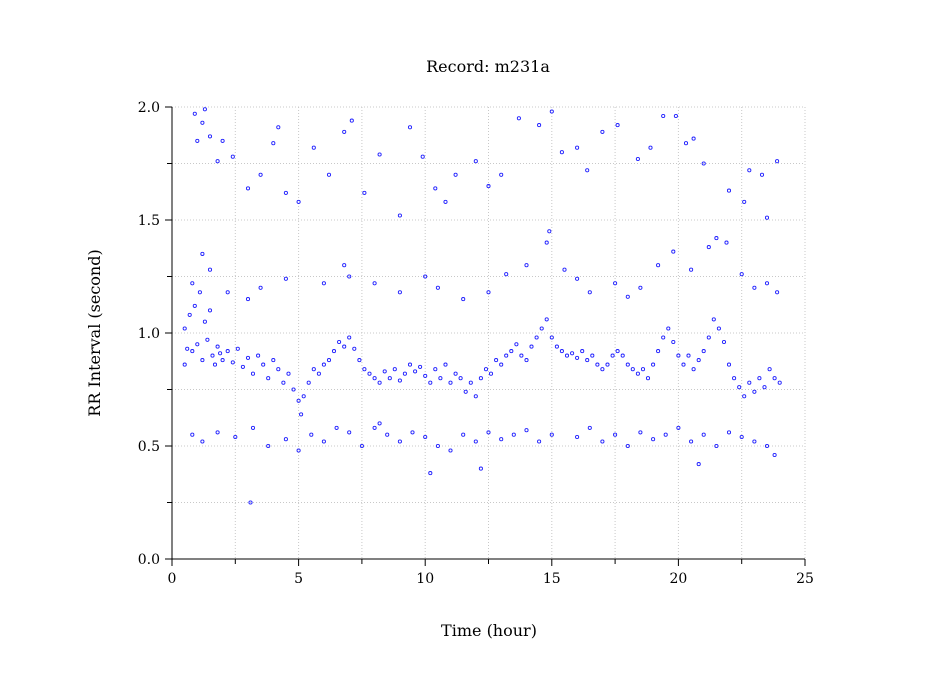 This screenshot has height=697, width=949. Describe the element at coordinates (149, 560) in the screenshot. I see `y-tick-label: 0.0` at that location.